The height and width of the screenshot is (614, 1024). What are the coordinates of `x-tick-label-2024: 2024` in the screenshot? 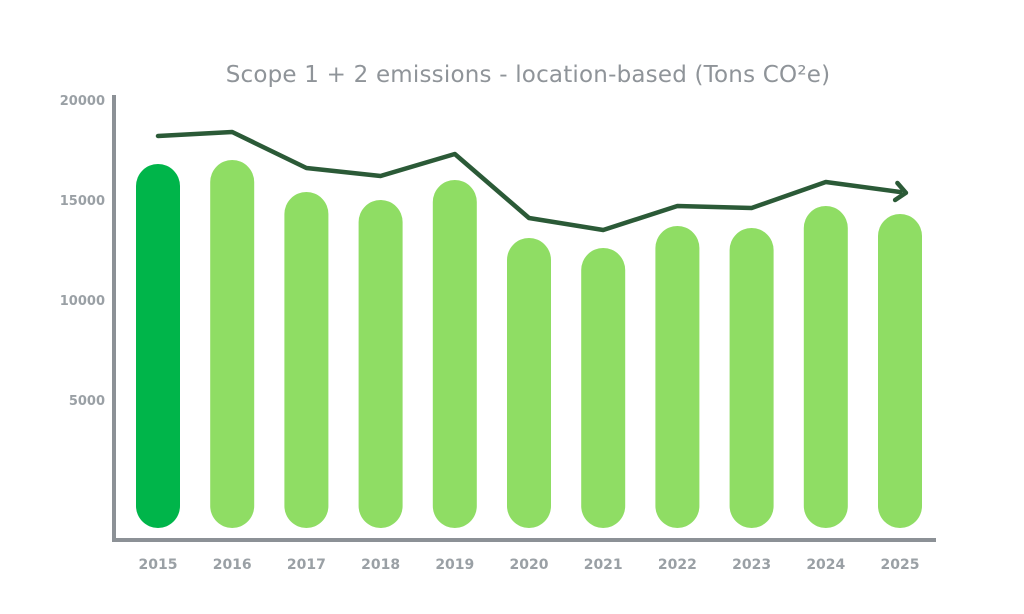 It's located at (825, 565).